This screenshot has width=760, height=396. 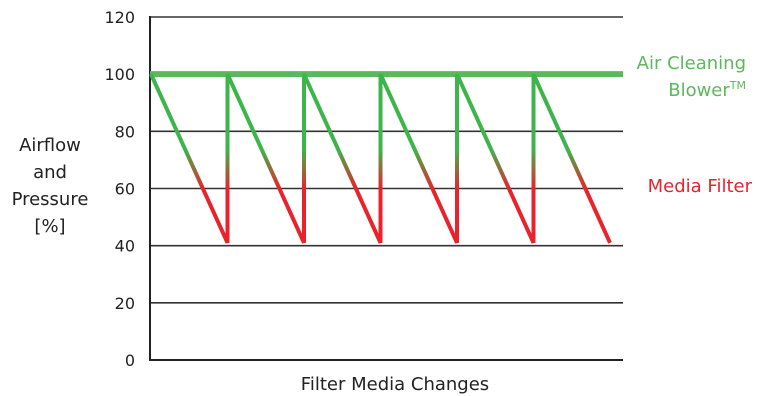 What do you see at coordinates (125, 189) in the screenshot?
I see `y-tick-label: 60` at bounding box center [125, 189].